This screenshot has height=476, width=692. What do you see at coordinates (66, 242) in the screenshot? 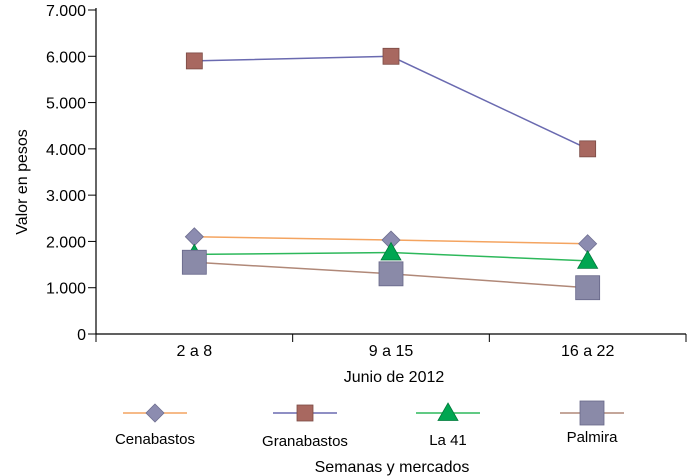
I see `y-tick-label: 2.000` at bounding box center [66, 242].